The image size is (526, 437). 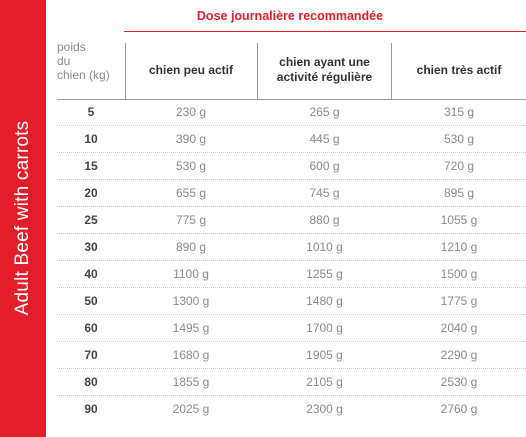 What do you see at coordinates (91, 193) in the screenshot?
I see `cell-weight: 20` at bounding box center [91, 193].